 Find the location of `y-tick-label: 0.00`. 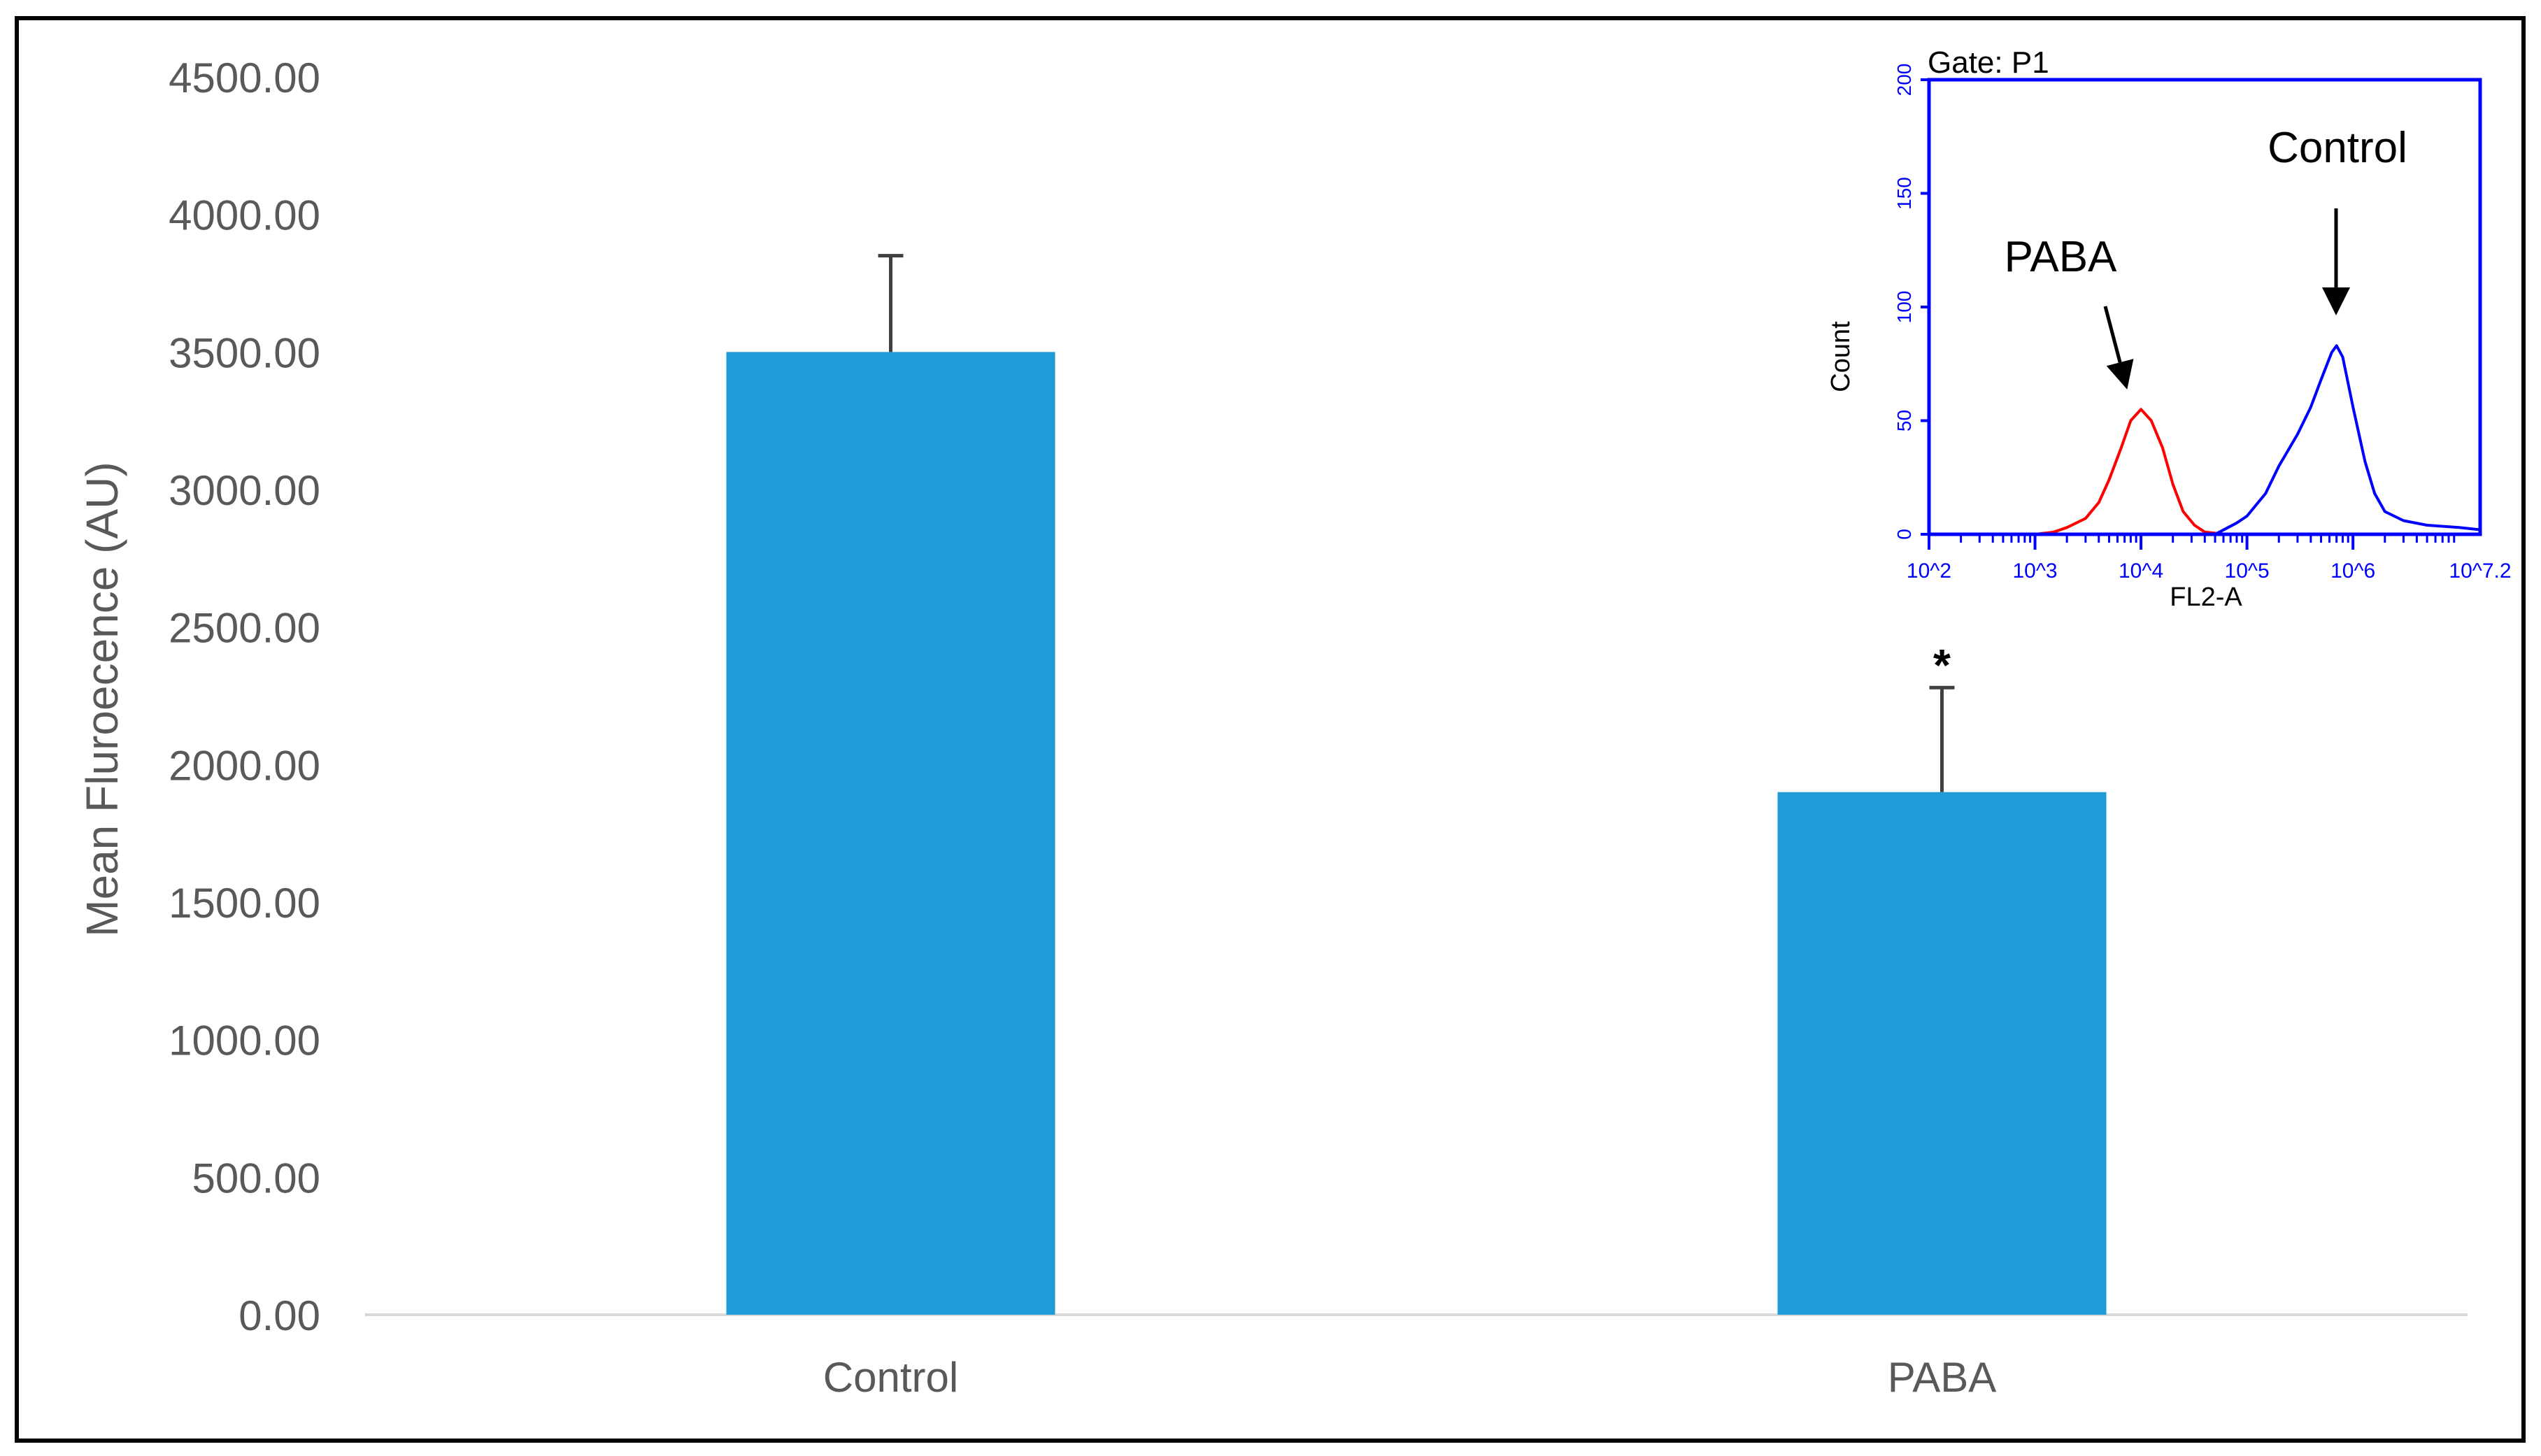

y-tick-label: 0.00 is located at coordinates (279, 1315).